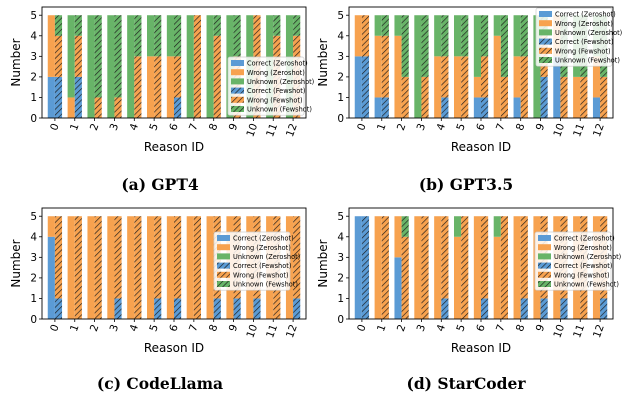 This screenshot has height=398, width=624. Describe the element at coordinates (584, 97) in the screenshot. I see `bar-gpt35-11-wrong-fewshot` at that location.